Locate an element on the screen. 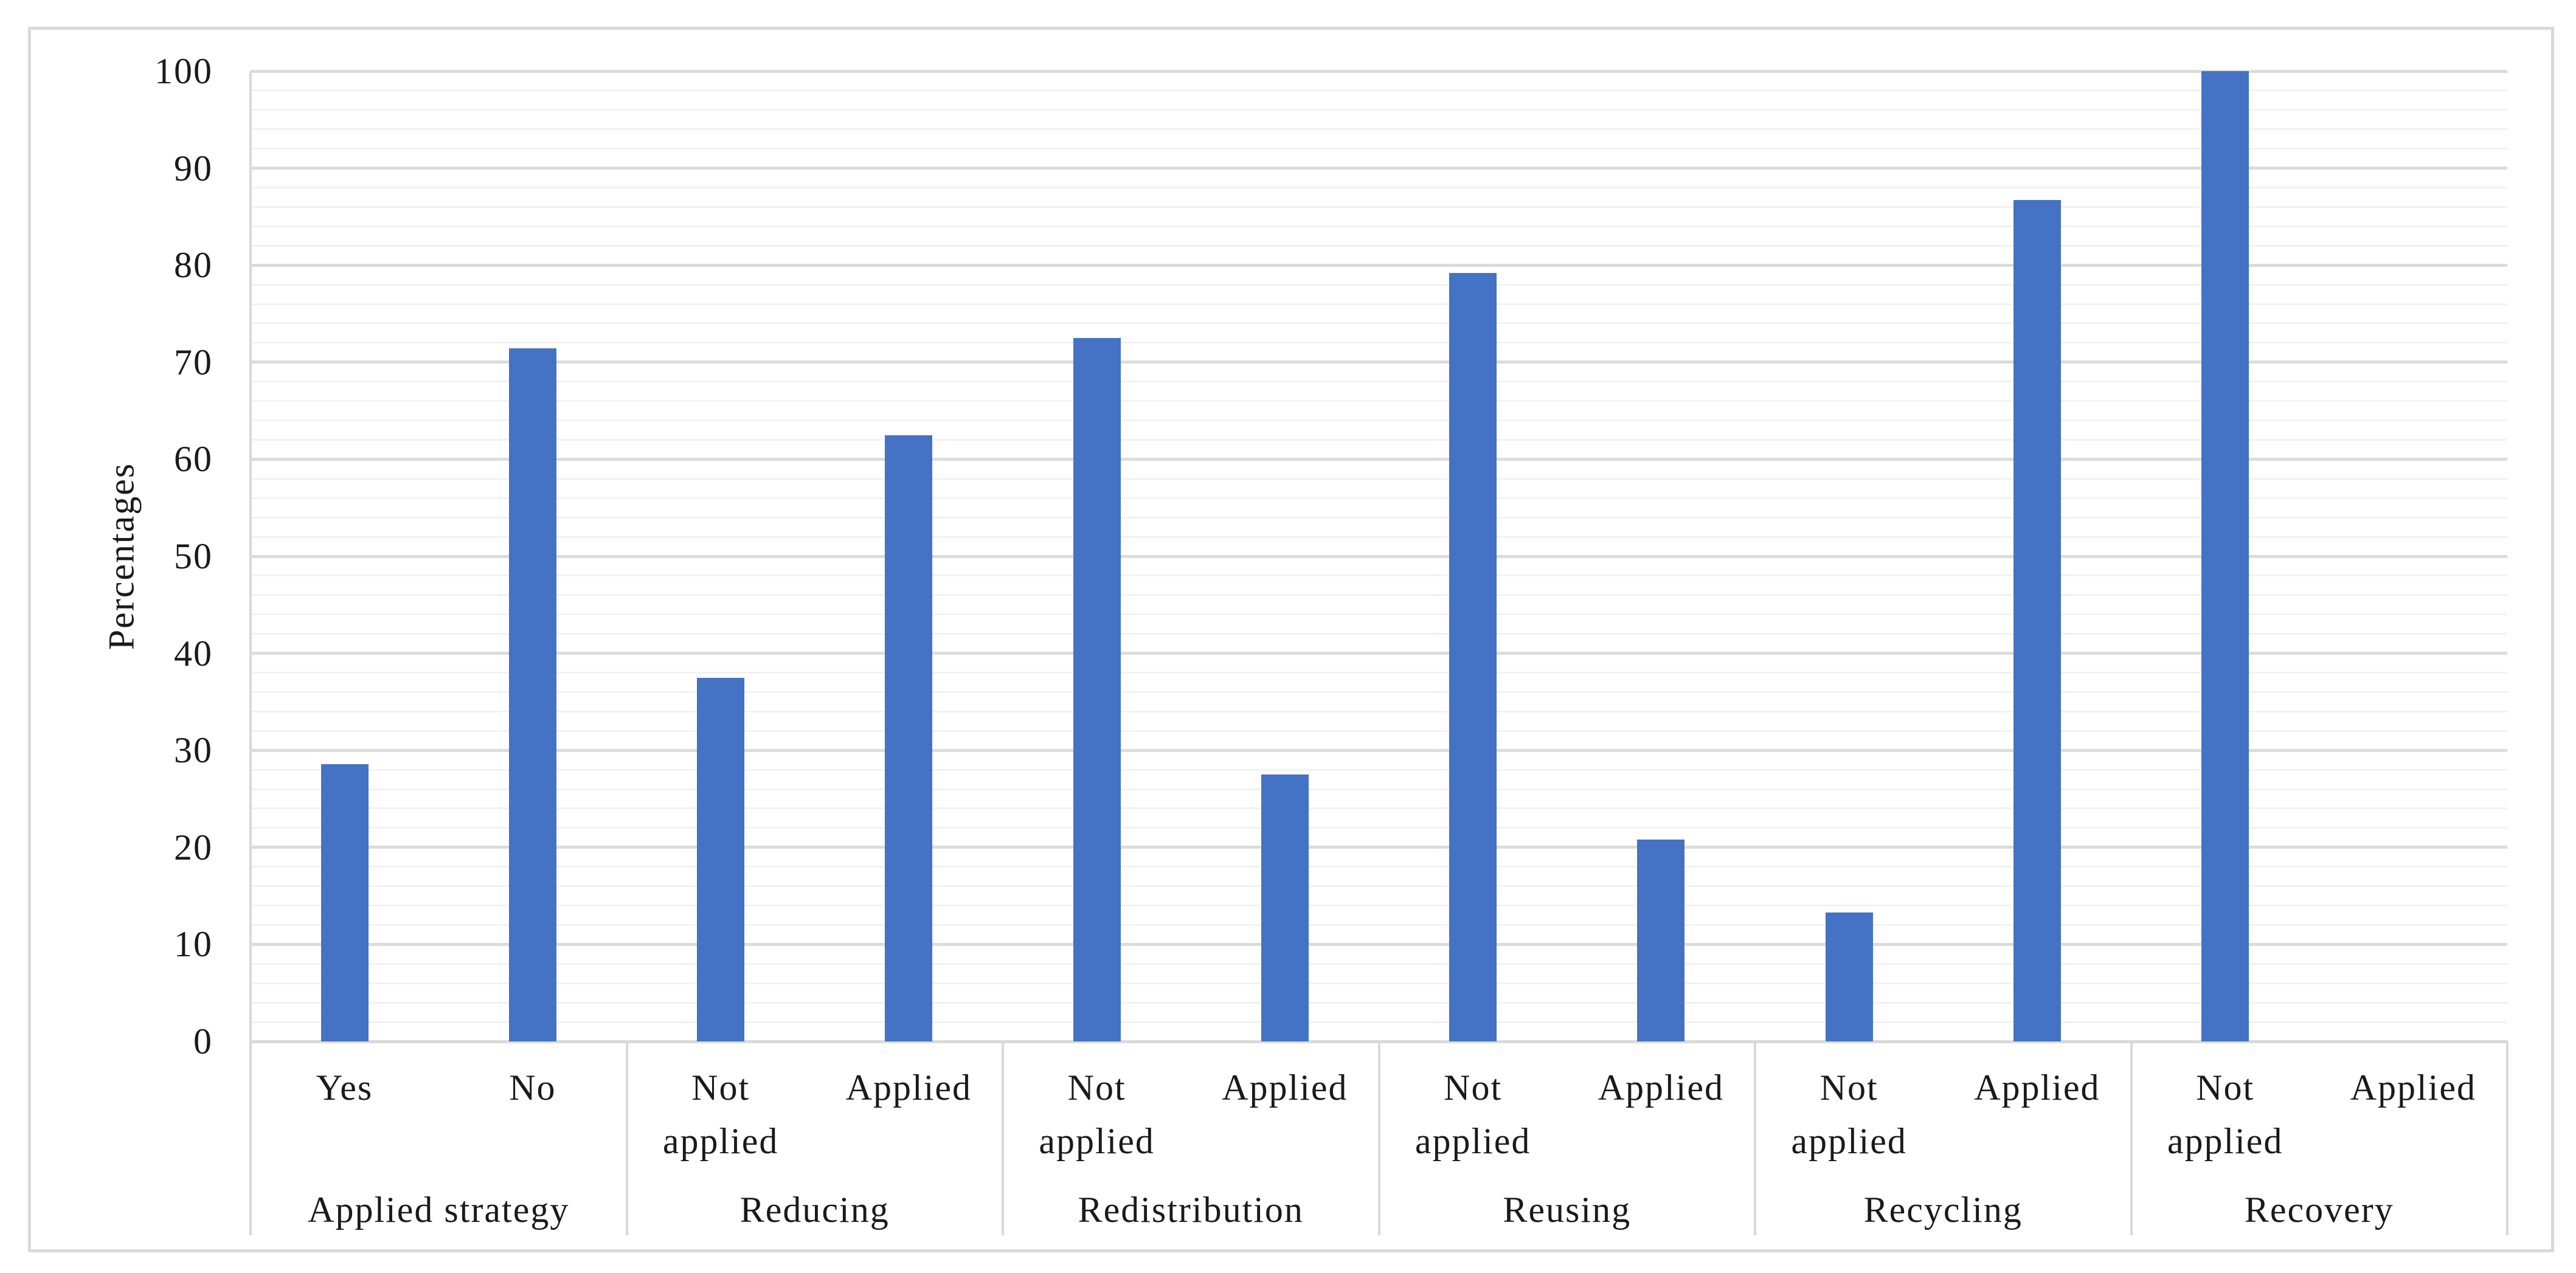 Image resolution: width=2576 pixels, height=1273 pixels. group-label-recovery: Recovery is located at coordinates (2319, 1210).